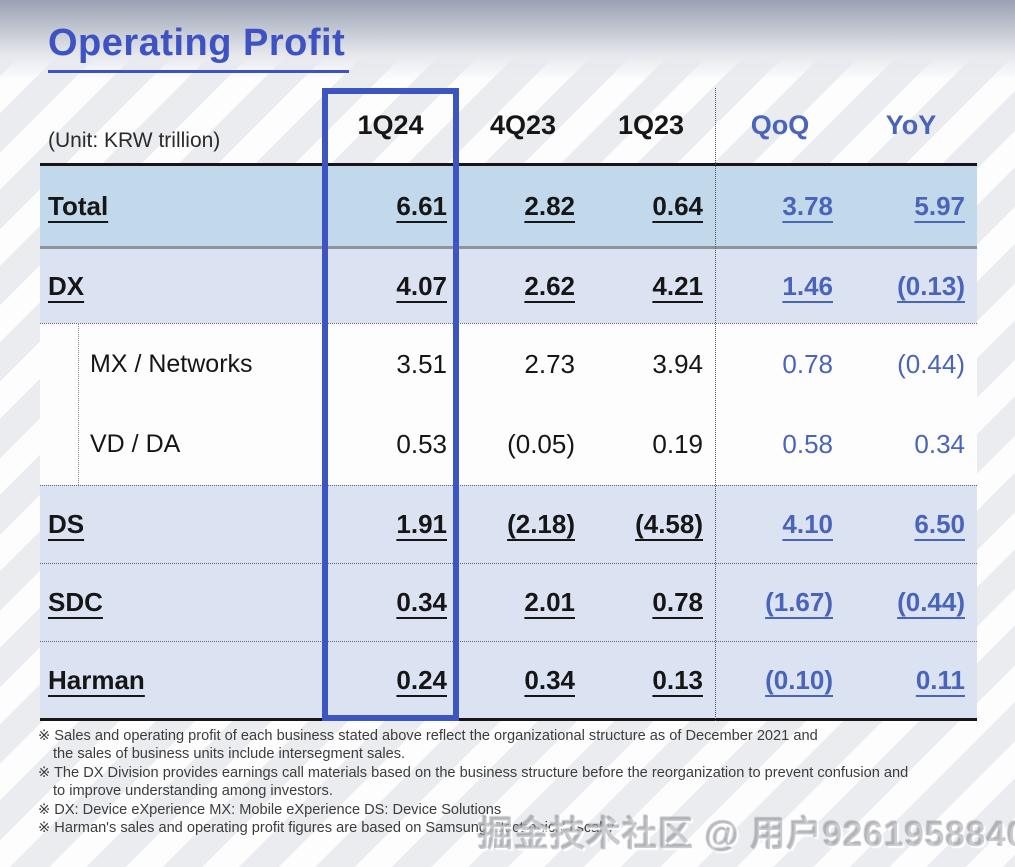 The height and width of the screenshot is (867, 1015). I want to click on row-label: VD / DA, so click(135, 444).